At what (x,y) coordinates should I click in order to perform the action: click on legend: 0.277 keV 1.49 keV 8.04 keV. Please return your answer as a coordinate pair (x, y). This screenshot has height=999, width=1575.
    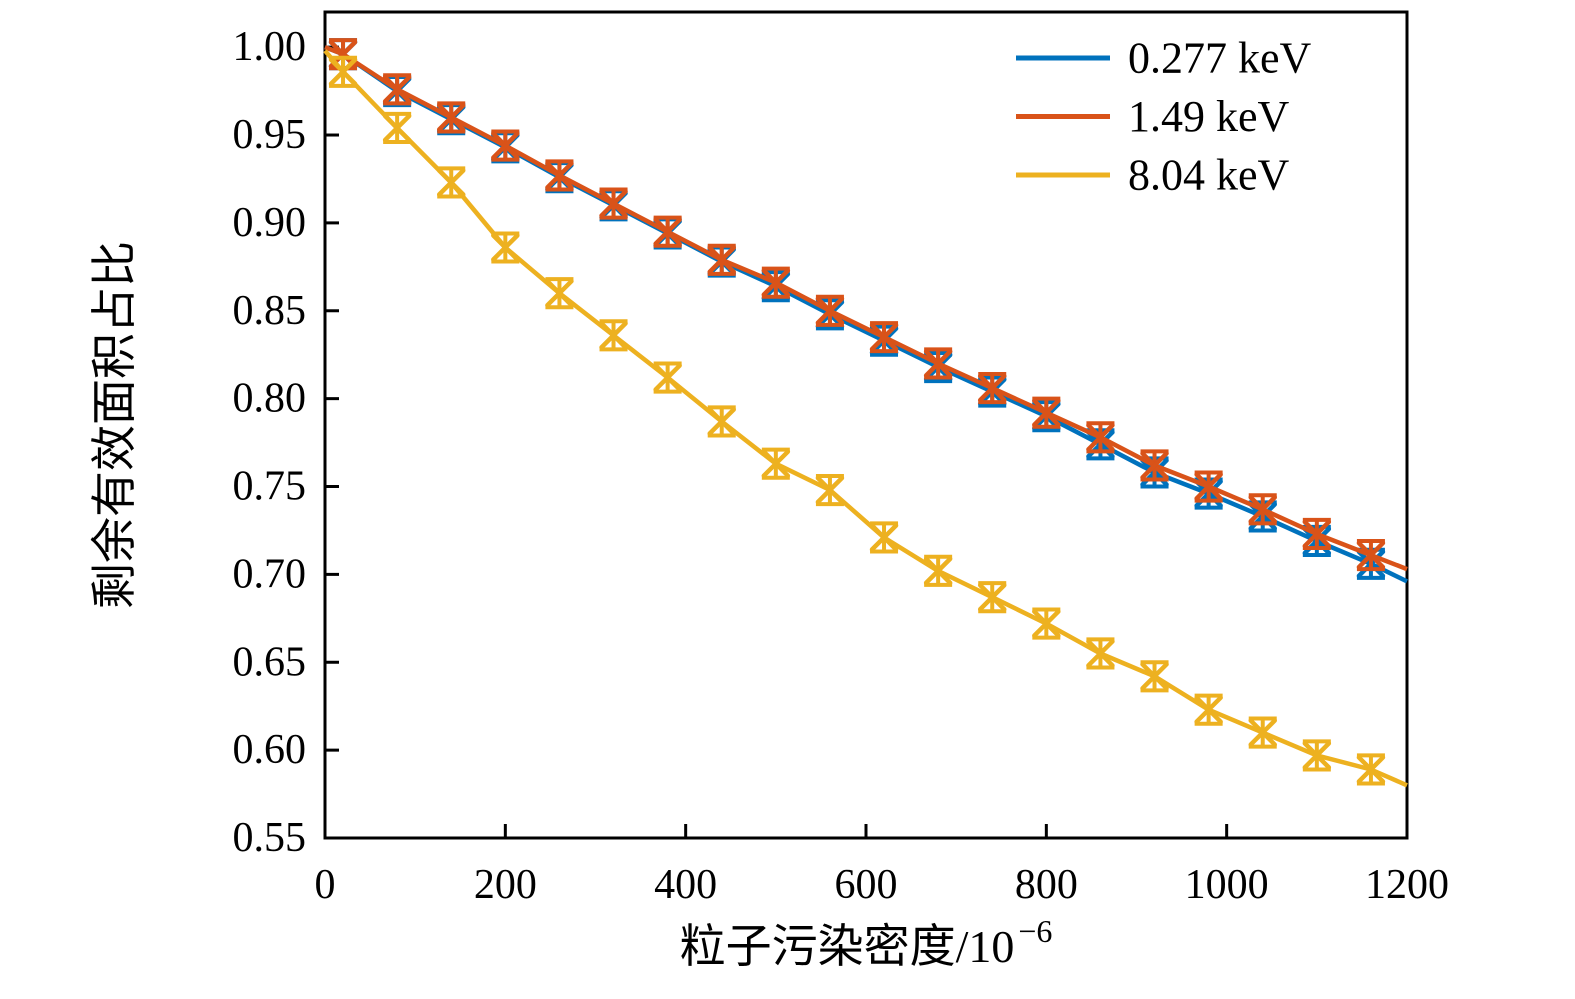
    Looking at the image, I should click on (1164, 117).